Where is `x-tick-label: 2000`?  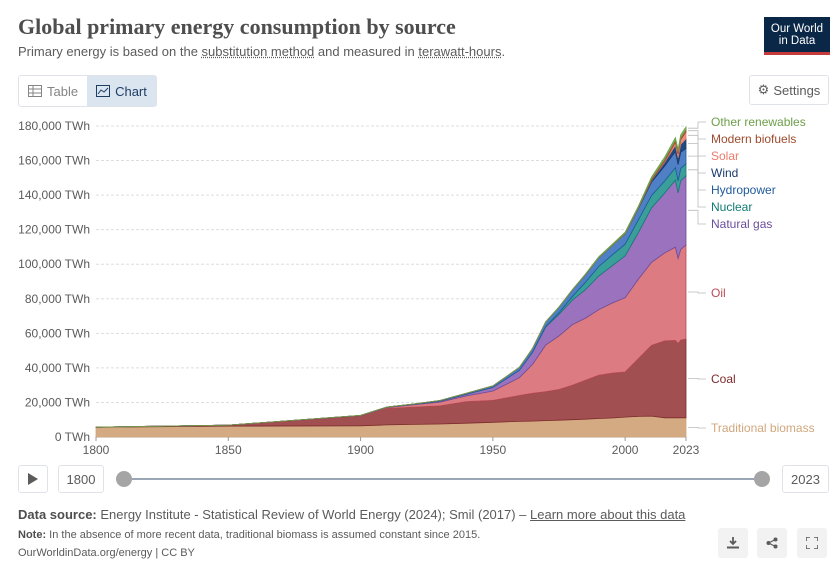 x-tick-label: 2000 is located at coordinates (625, 450).